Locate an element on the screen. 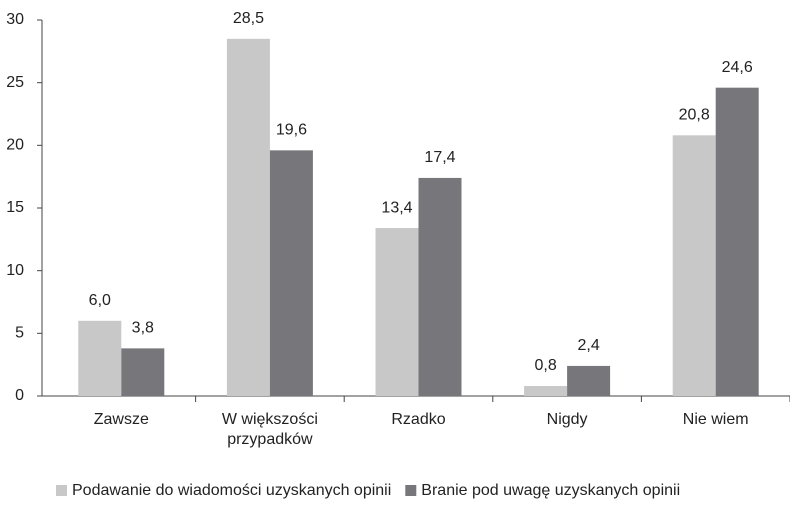 Image resolution: width=790 pixels, height=508 pixels. y-tick-label: 0 is located at coordinates (19, 395).